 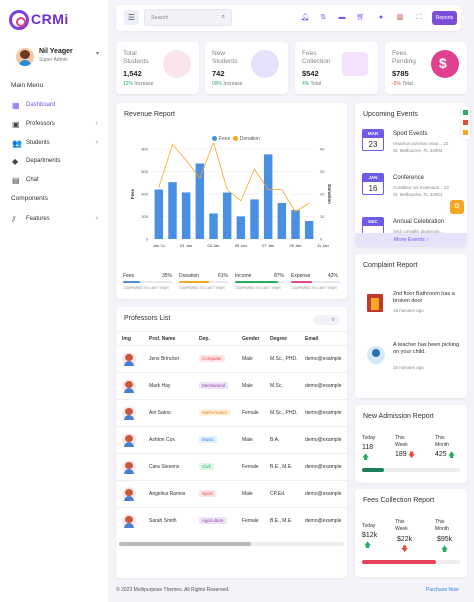 I want to click on chat-icon: ▤, so click(x=16, y=180).